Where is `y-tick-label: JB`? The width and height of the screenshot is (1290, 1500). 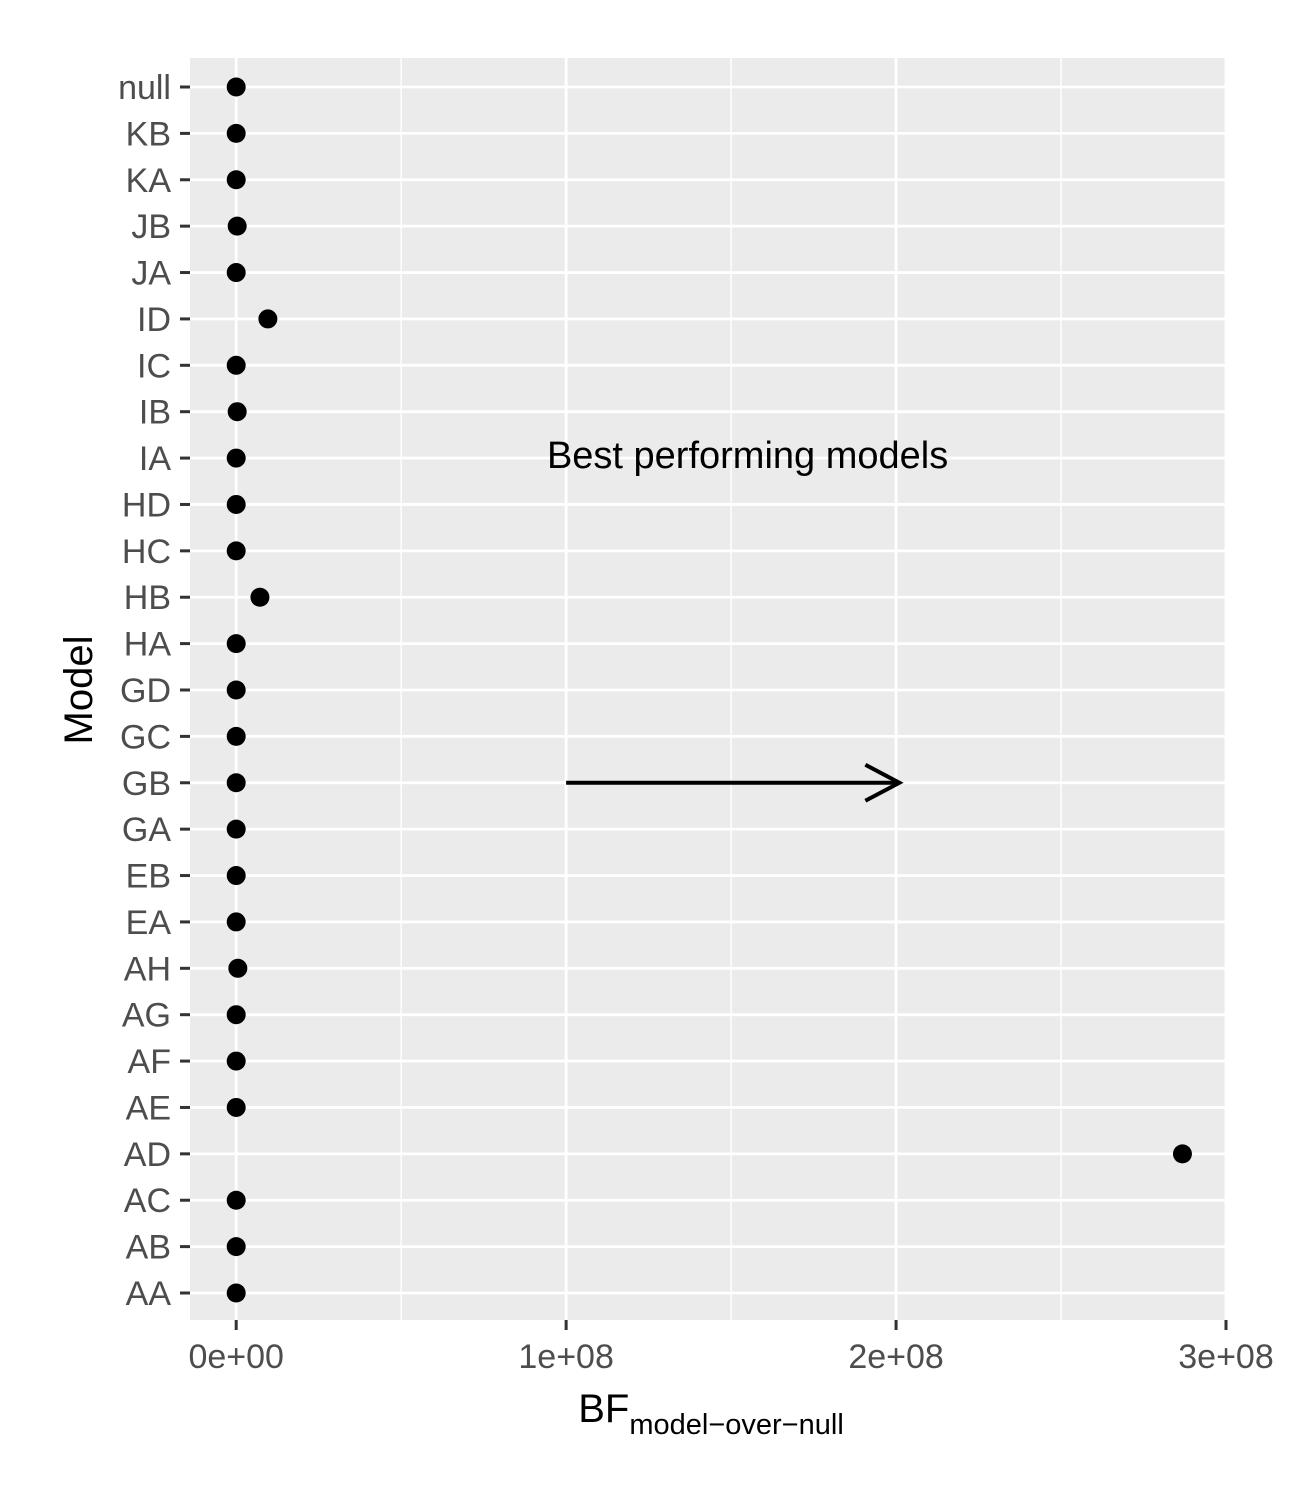
y-tick-label: JB is located at coordinates (151, 227).